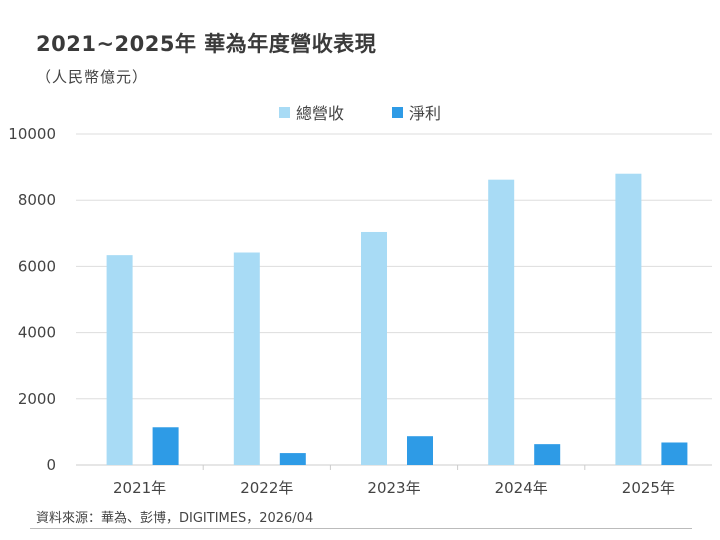 This screenshot has height=540, width=720. I want to click on x-tick-label: 2023年, so click(393, 488).